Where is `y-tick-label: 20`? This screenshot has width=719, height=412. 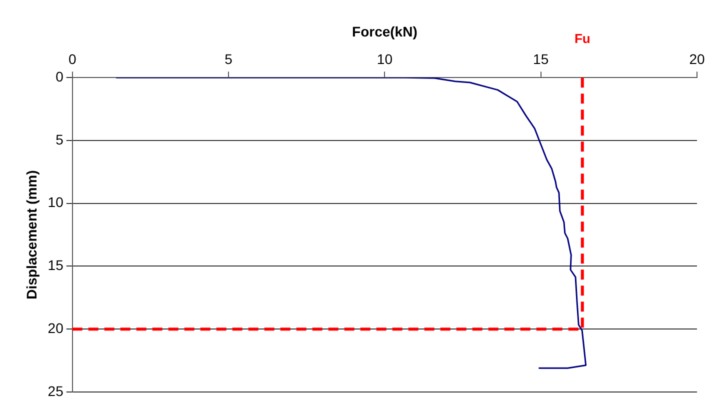
y-tick-label: 20 is located at coordinates (56, 328).